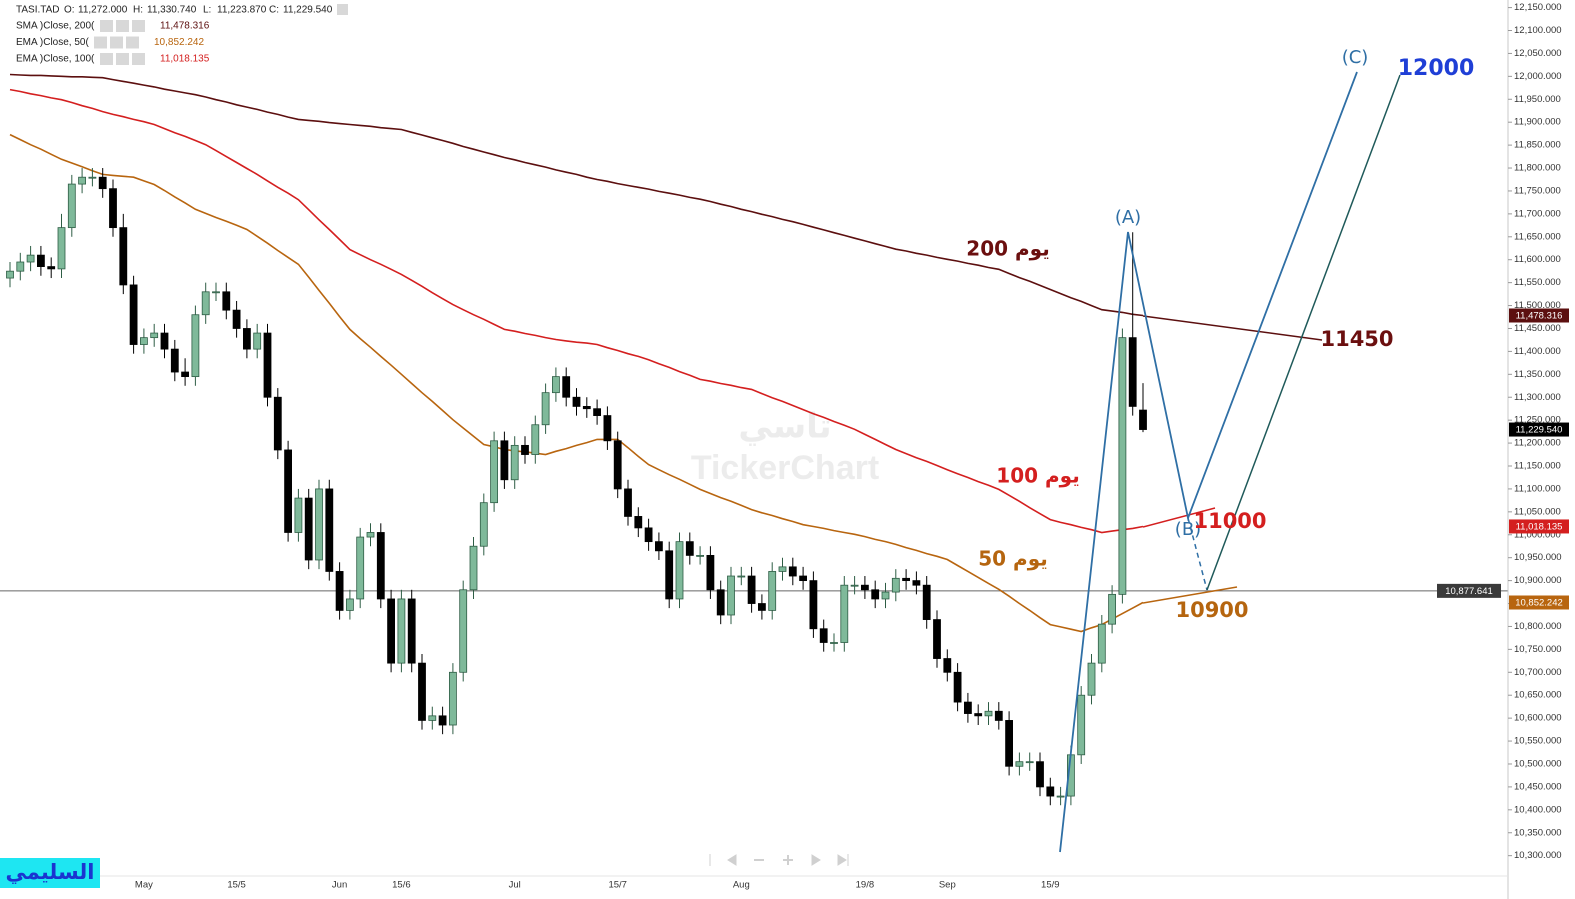 The height and width of the screenshot is (899, 1575). Describe the element at coordinates (1469, 591) in the screenshot. I see `value-box-label: 10,877.641` at that location.